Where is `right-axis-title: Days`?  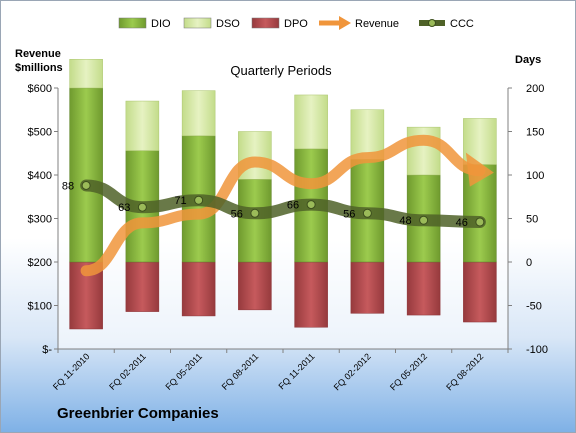
right-axis-title: Days is located at coordinates (528, 60).